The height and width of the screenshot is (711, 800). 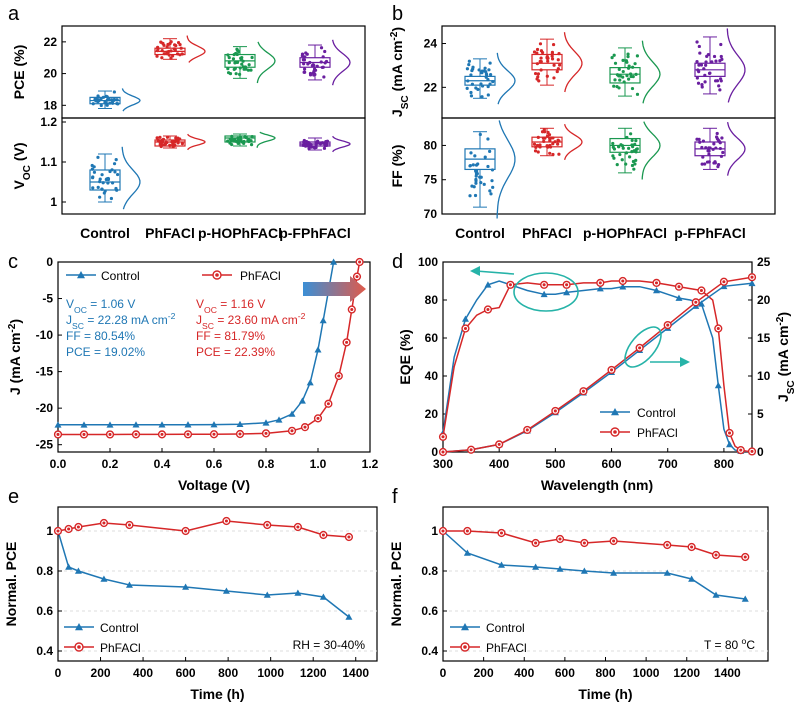 What do you see at coordinates (14, 14) in the screenshot?
I see `panel-label-a: a` at bounding box center [14, 14].